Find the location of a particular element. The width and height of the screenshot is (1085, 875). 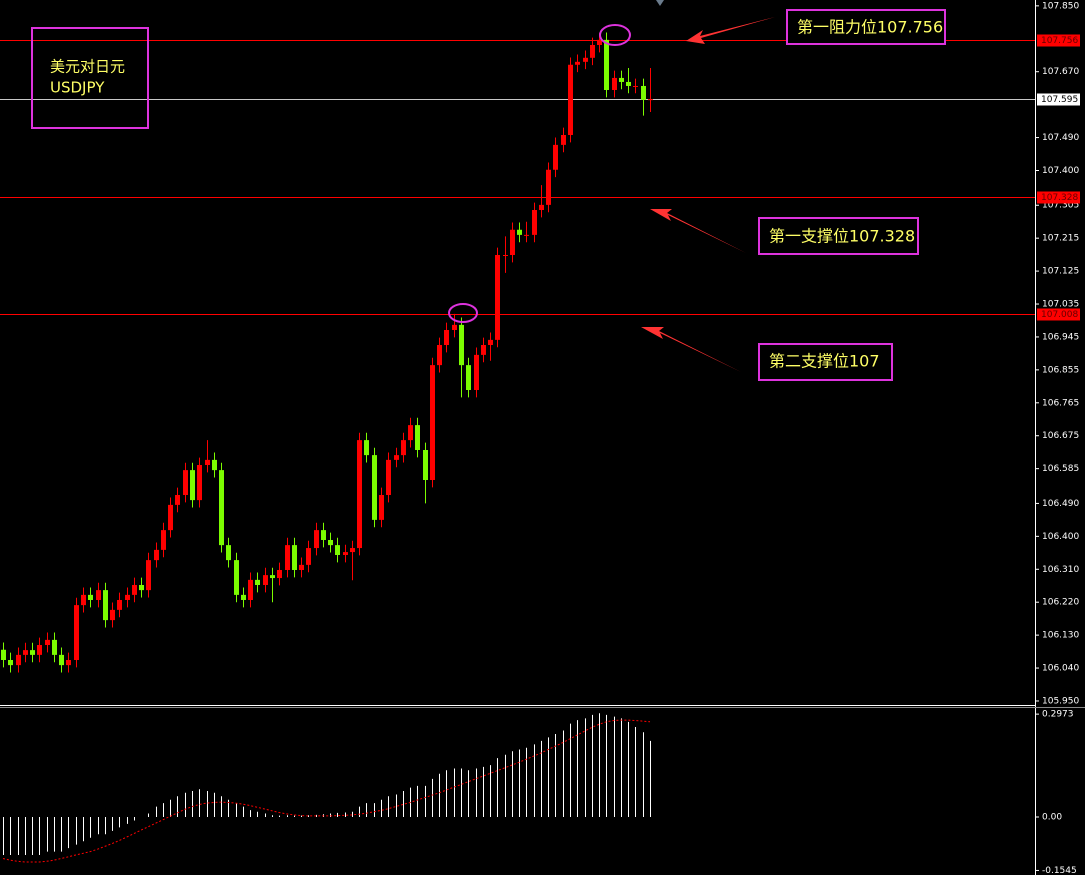

y-tick-label: 107.305 is located at coordinates (1060, 206).